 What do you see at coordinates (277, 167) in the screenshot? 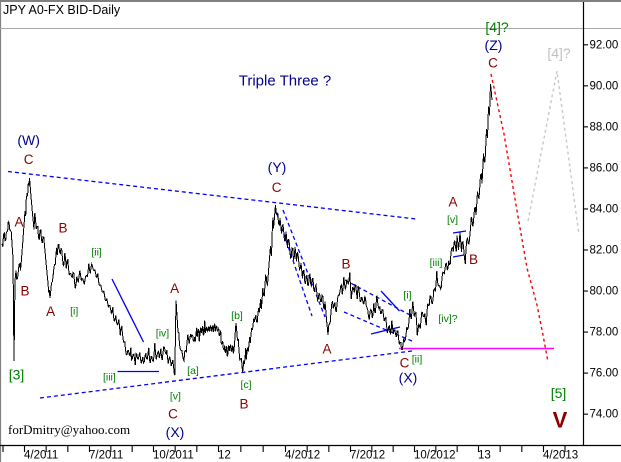
I see `wave-label-y: (Y)` at bounding box center [277, 167].